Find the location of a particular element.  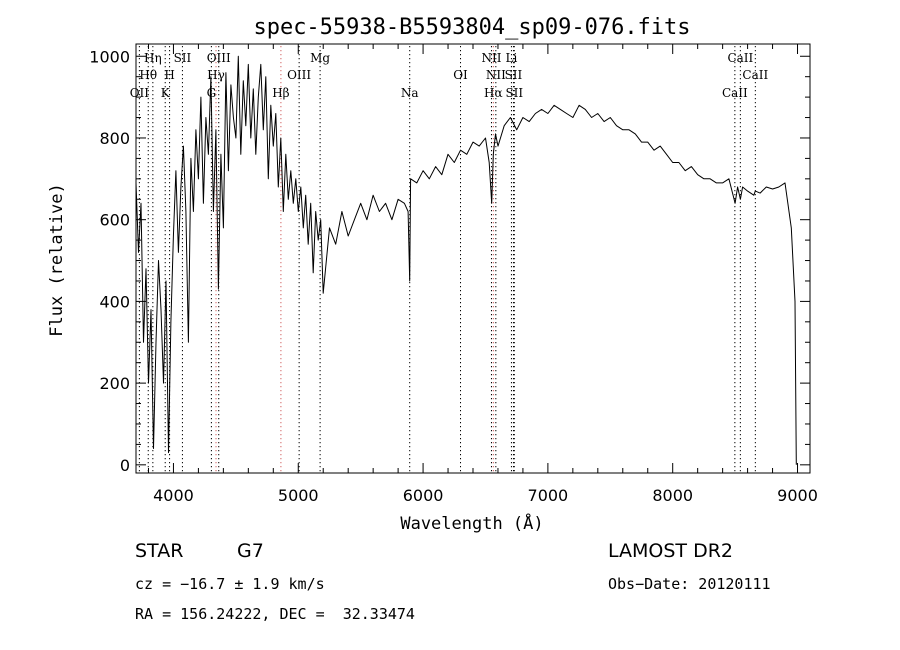

line-marker-label: Hη is located at coordinates (153, 58).